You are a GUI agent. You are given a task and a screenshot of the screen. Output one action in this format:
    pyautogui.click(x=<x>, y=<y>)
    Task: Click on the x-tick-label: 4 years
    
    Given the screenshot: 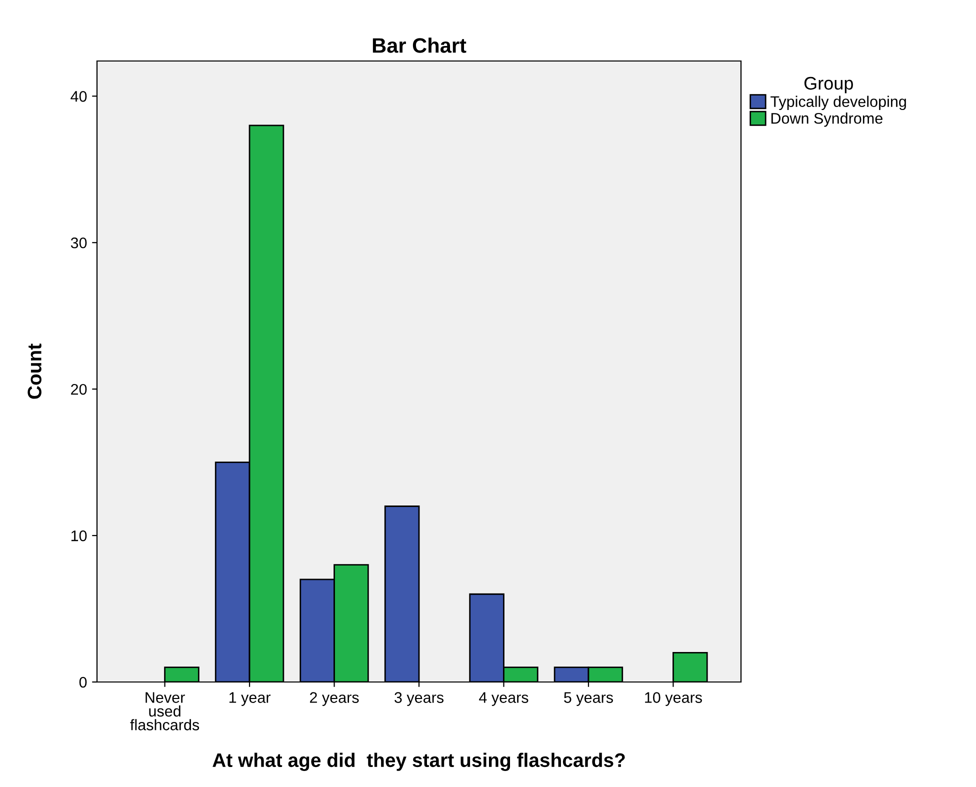 What is the action you would take?
    pyautogui.click(x=503, y=699)
    